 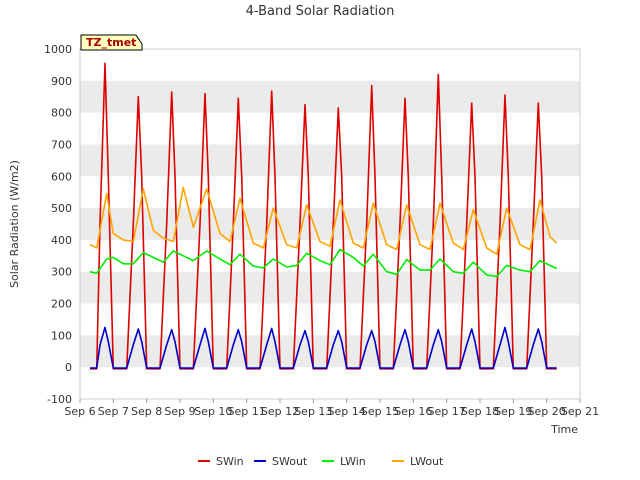 I want to click on legend-item-swout: SWout, so click(x=290, y=461).